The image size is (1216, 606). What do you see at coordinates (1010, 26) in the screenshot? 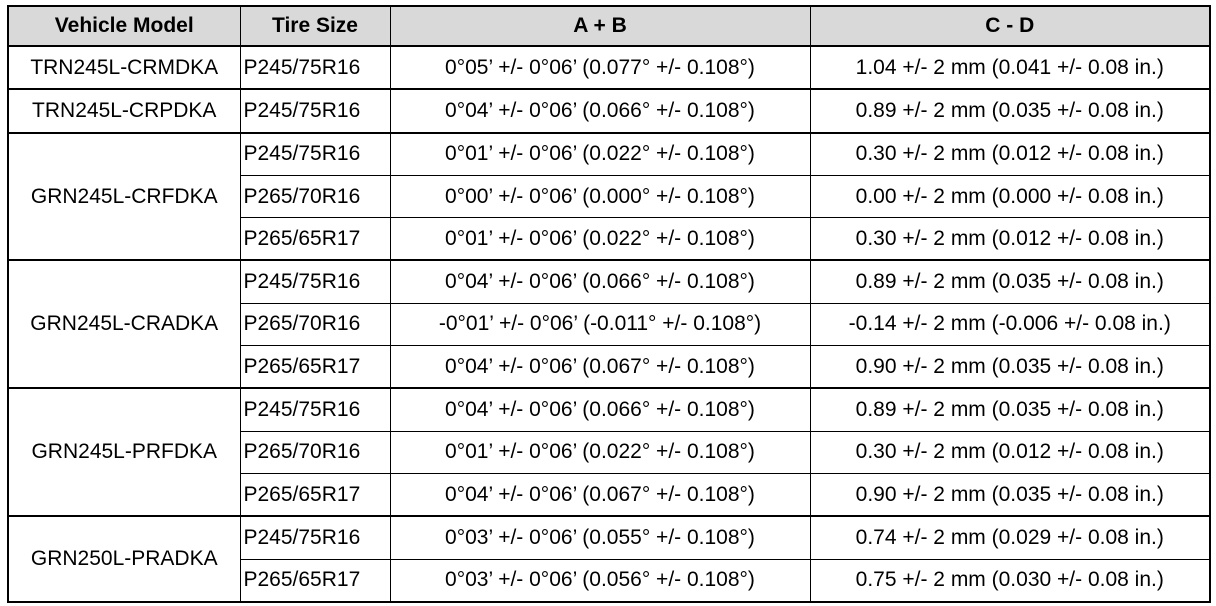
I see `header-cell: C - D` at bounding box center [1010, 26].